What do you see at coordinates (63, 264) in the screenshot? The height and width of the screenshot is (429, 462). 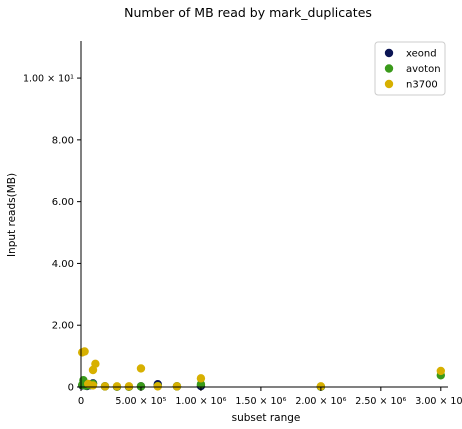 I see `y-tick-label: 4.00` at bounding box center [63, 264].